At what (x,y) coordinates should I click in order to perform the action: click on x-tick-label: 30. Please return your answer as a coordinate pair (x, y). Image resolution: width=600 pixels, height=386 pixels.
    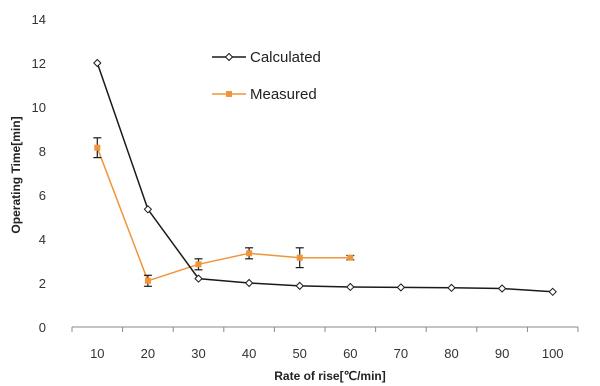
    Looking at the image, I should click on (198, 353).